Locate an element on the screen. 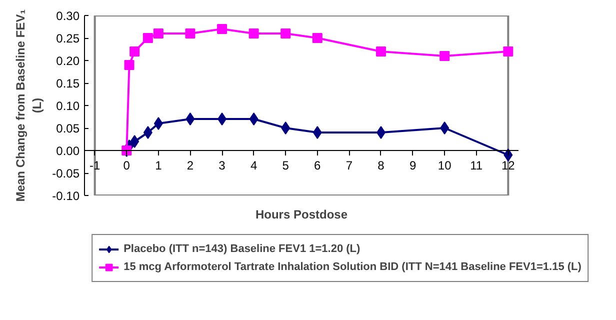  x-tick-label: 10 is located at coordinates (445, 165).